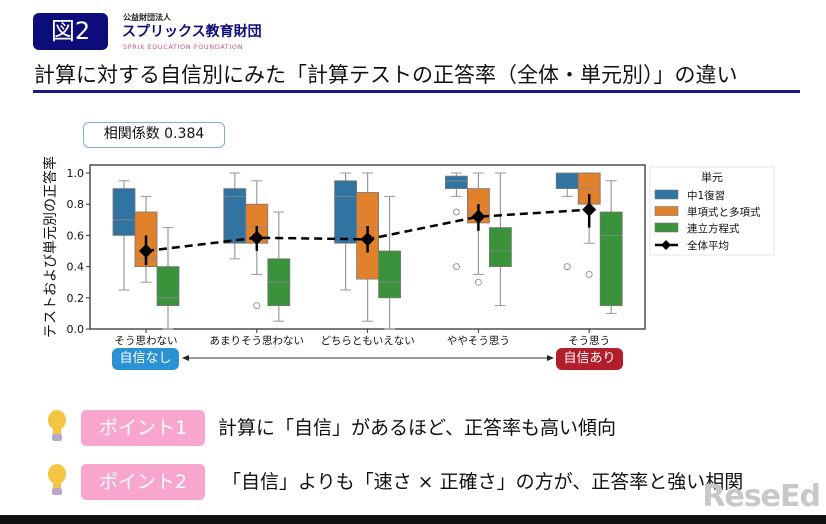 This screenshot has height=524, width=826. I want to click on page-title: 計算に対する自信別にみた「計算テストの正答率（全体・単元別）」の違い, so click(386, 75).